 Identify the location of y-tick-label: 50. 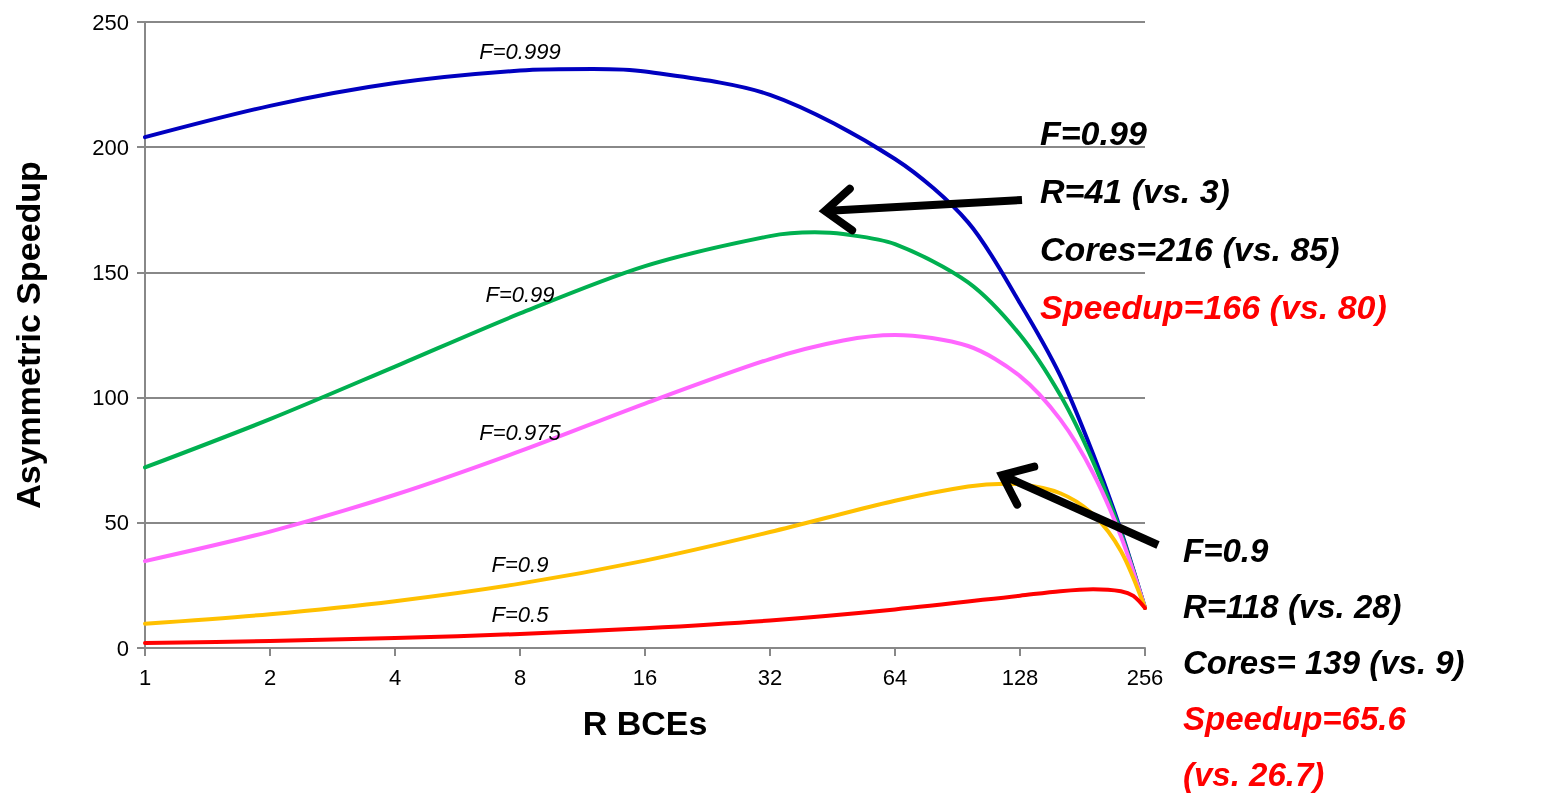
(116, 523).